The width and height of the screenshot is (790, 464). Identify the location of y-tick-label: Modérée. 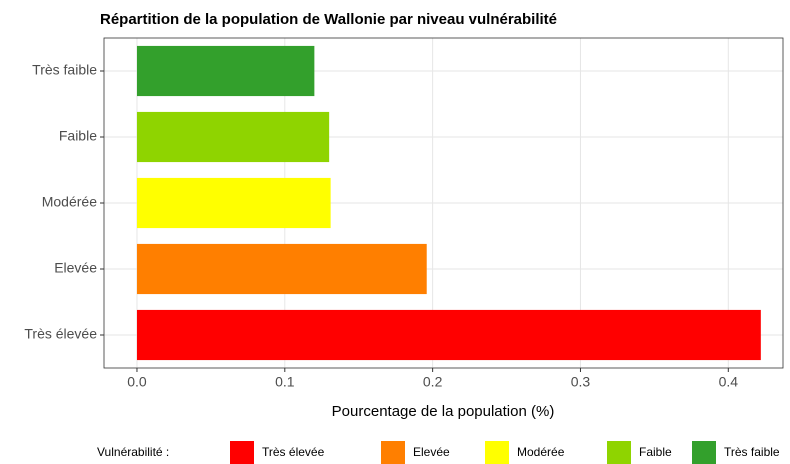
(69, 202).